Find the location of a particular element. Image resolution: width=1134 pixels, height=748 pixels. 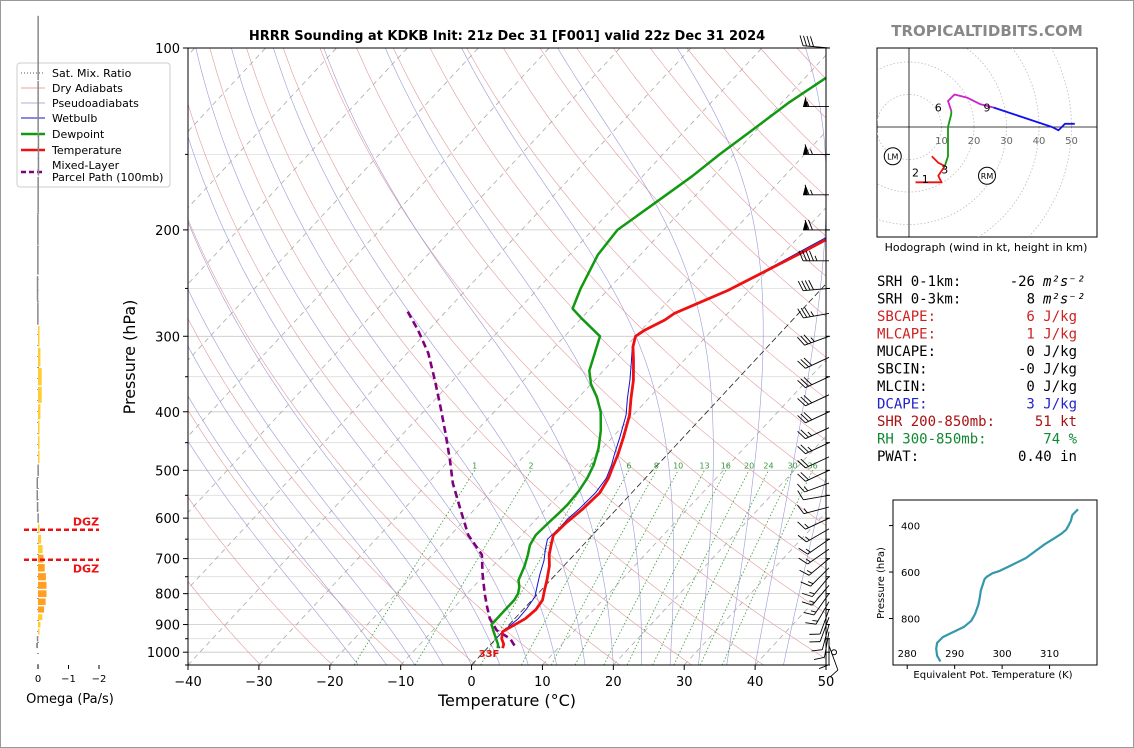

mixing-ratio-label: 13 is located at coordinates (704, 465).